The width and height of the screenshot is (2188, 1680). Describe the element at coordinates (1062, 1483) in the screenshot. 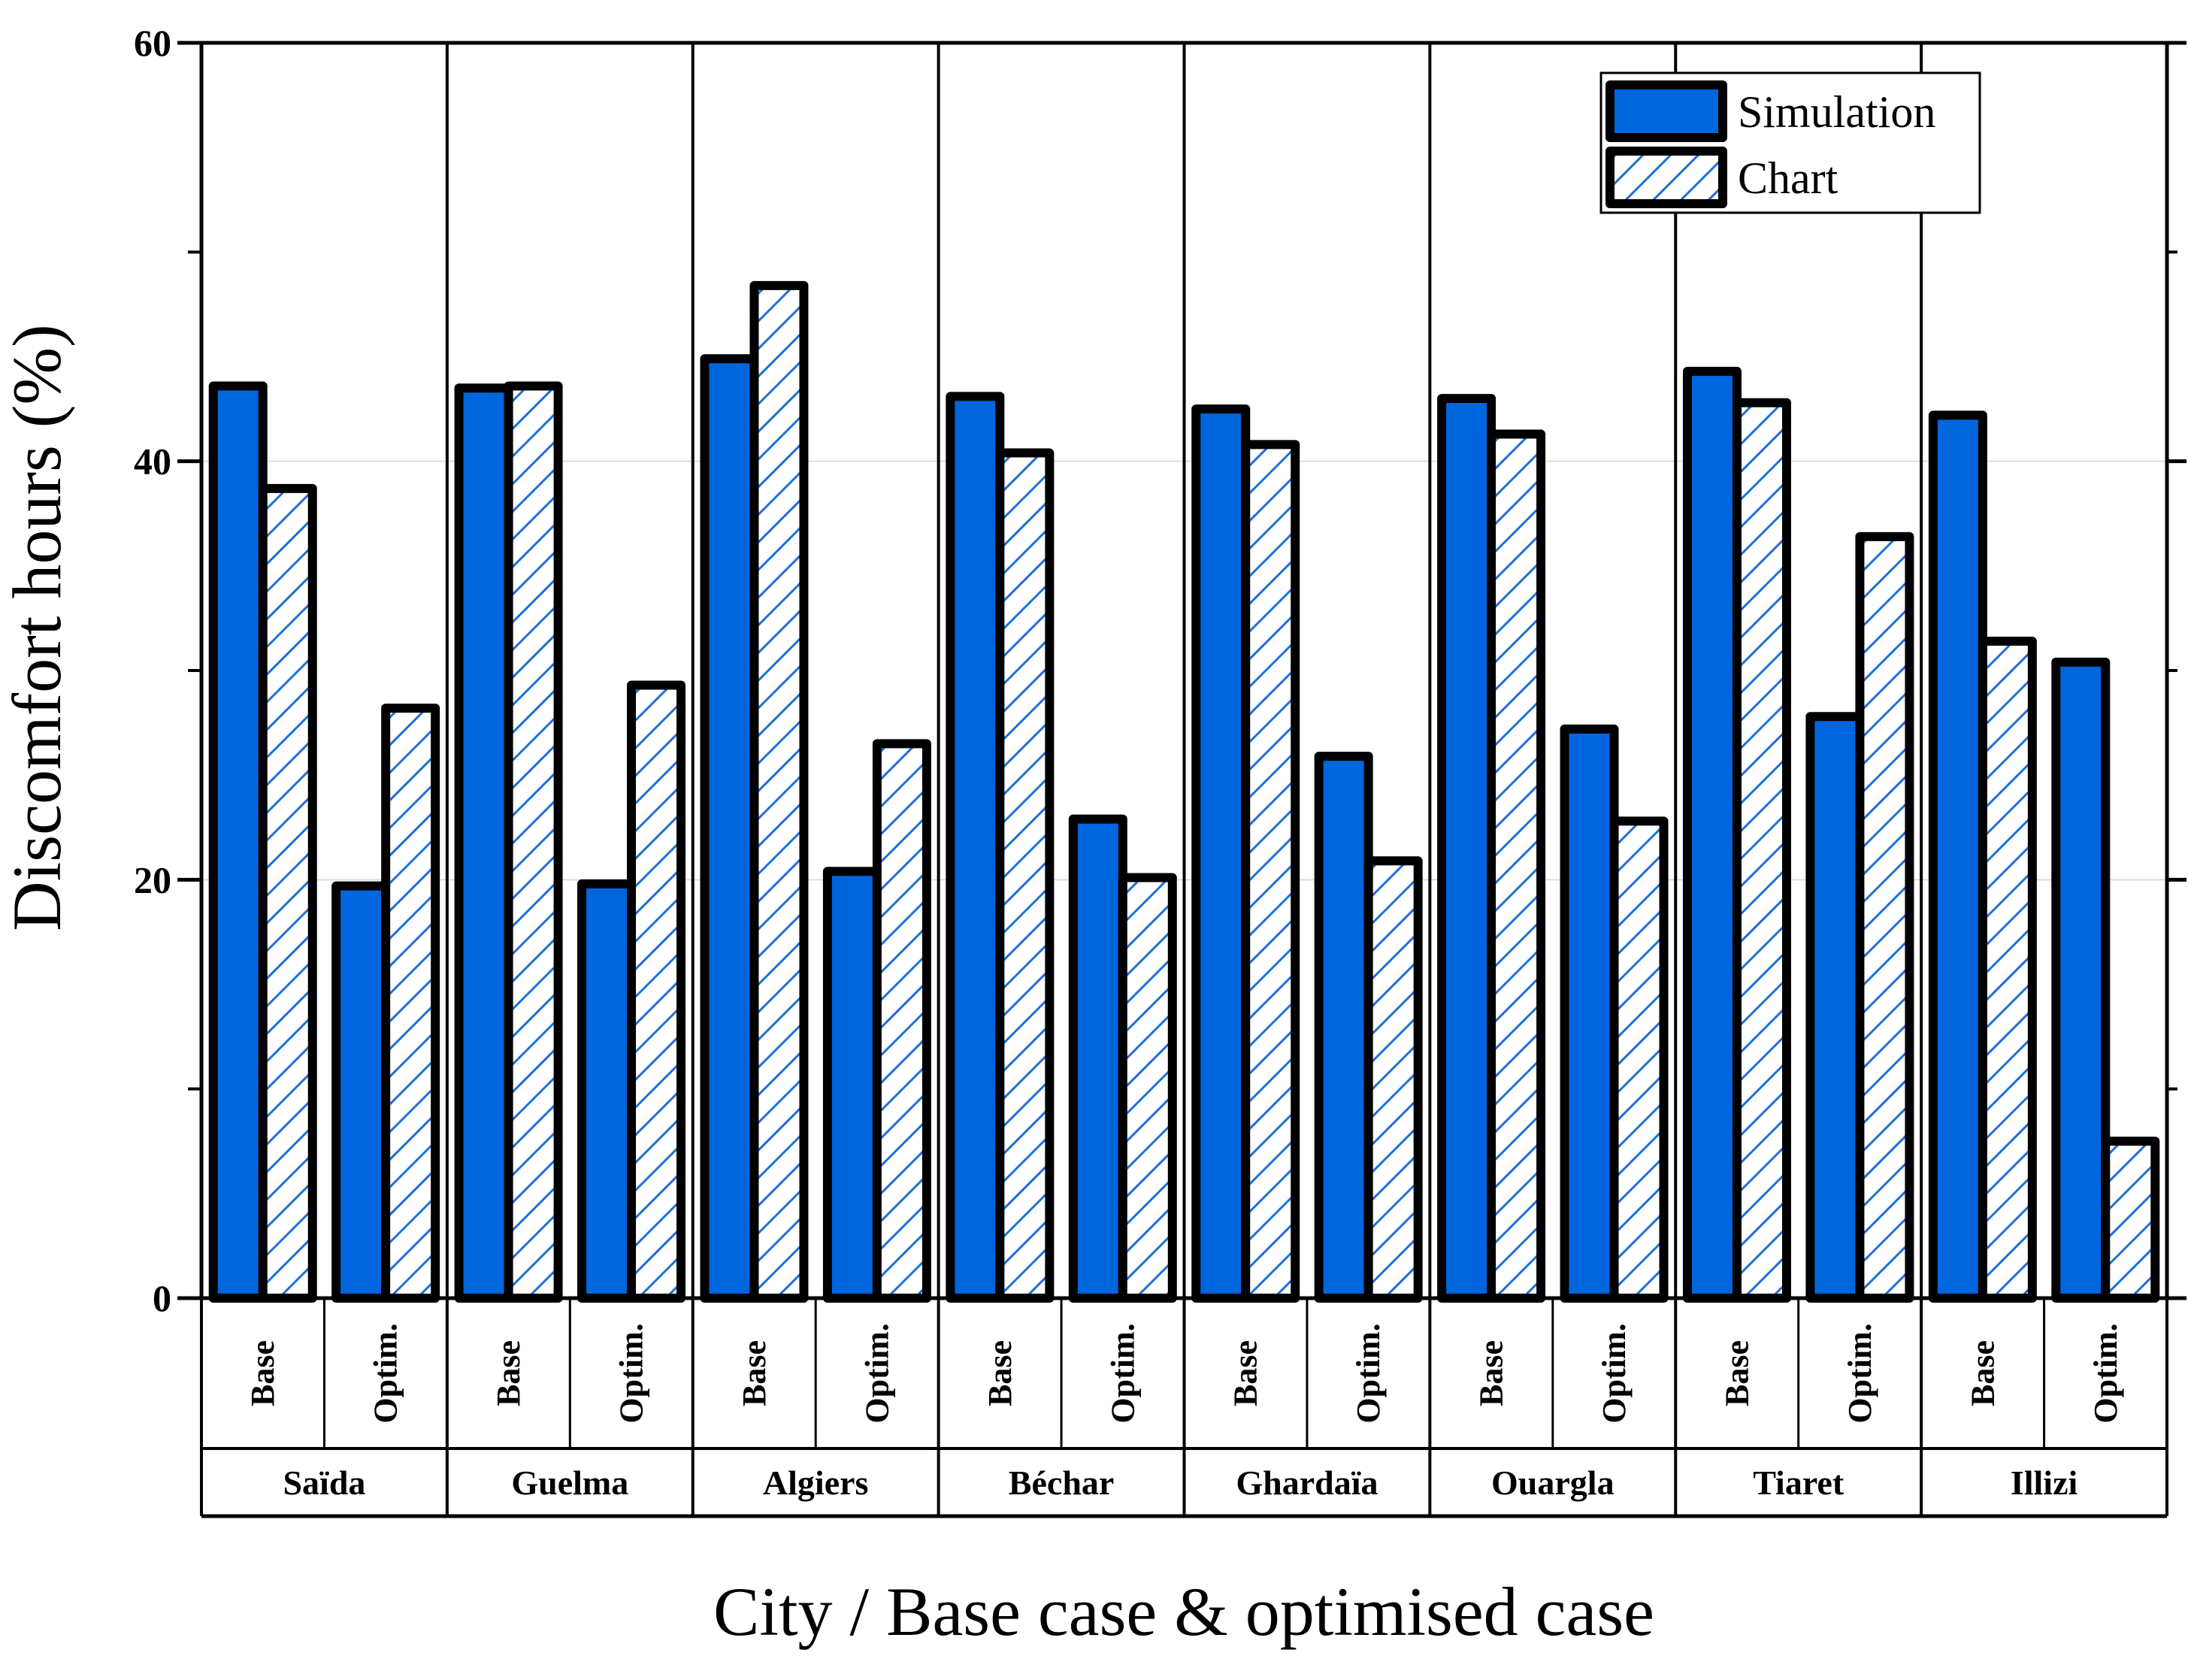

I see `city-label: Béchar` at that location.